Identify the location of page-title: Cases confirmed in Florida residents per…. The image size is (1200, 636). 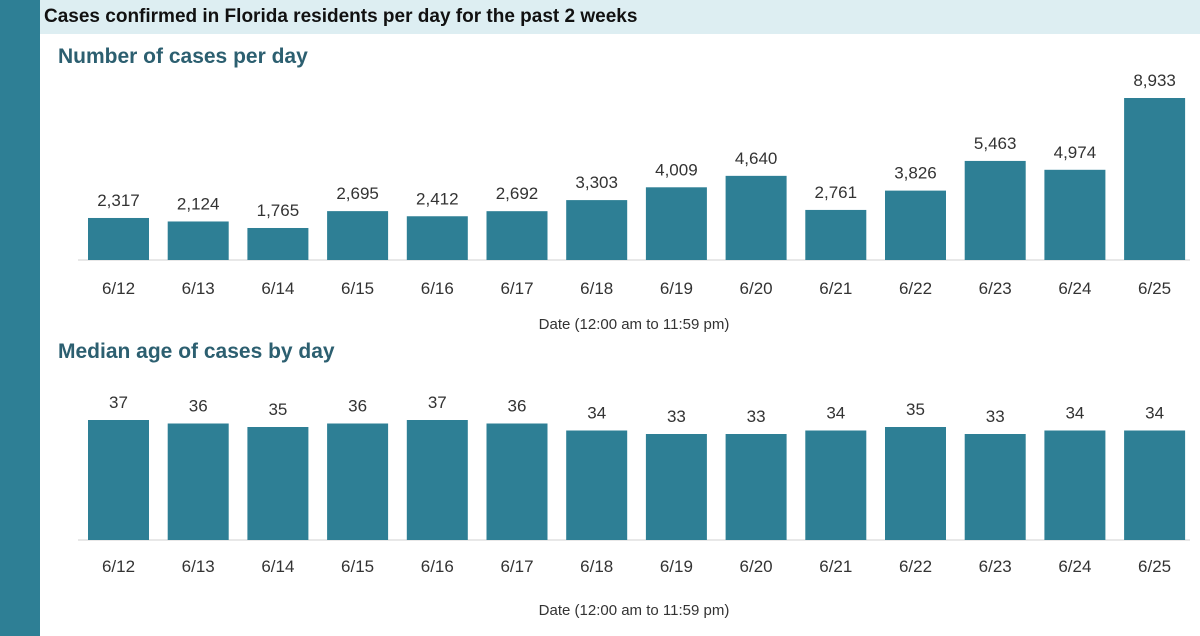
(341, 16).